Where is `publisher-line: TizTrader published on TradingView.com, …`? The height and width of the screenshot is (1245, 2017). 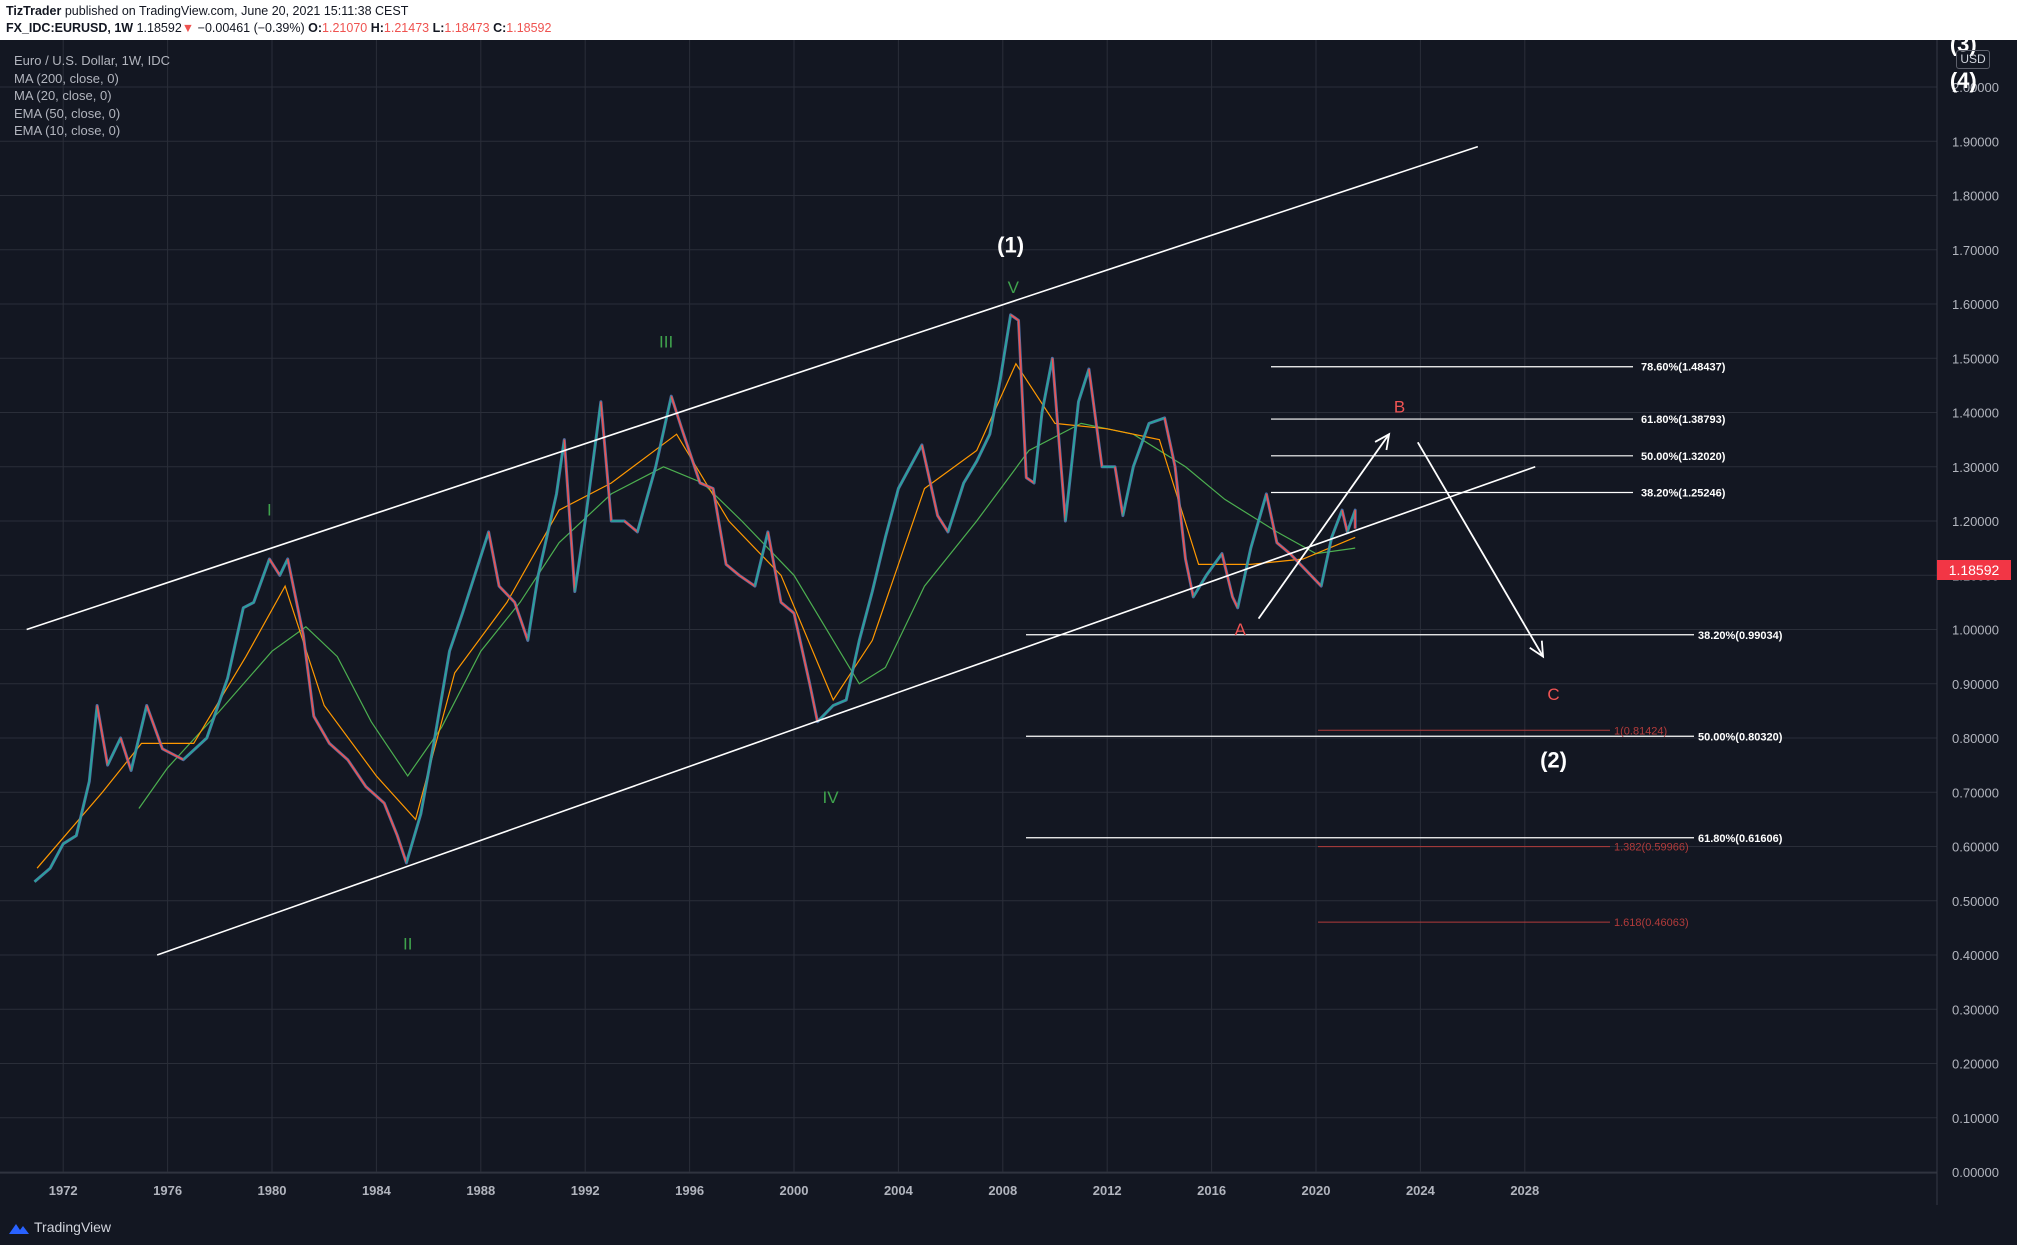 publisher-line: TizTrader published on TradingView.com, … is located at coordinates (207, 11).